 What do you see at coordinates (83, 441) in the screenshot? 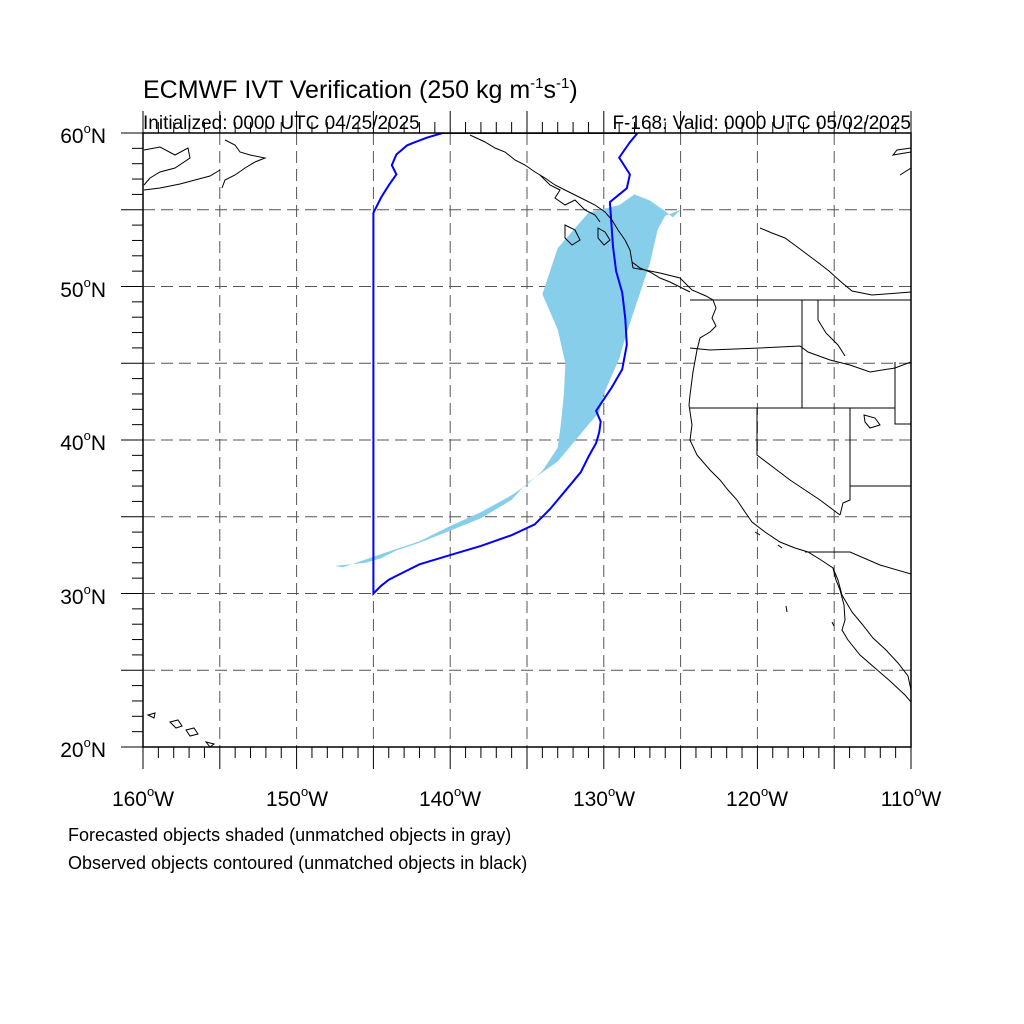
I see `lat-label-40: 40oN` at bounding box center [83, 441].